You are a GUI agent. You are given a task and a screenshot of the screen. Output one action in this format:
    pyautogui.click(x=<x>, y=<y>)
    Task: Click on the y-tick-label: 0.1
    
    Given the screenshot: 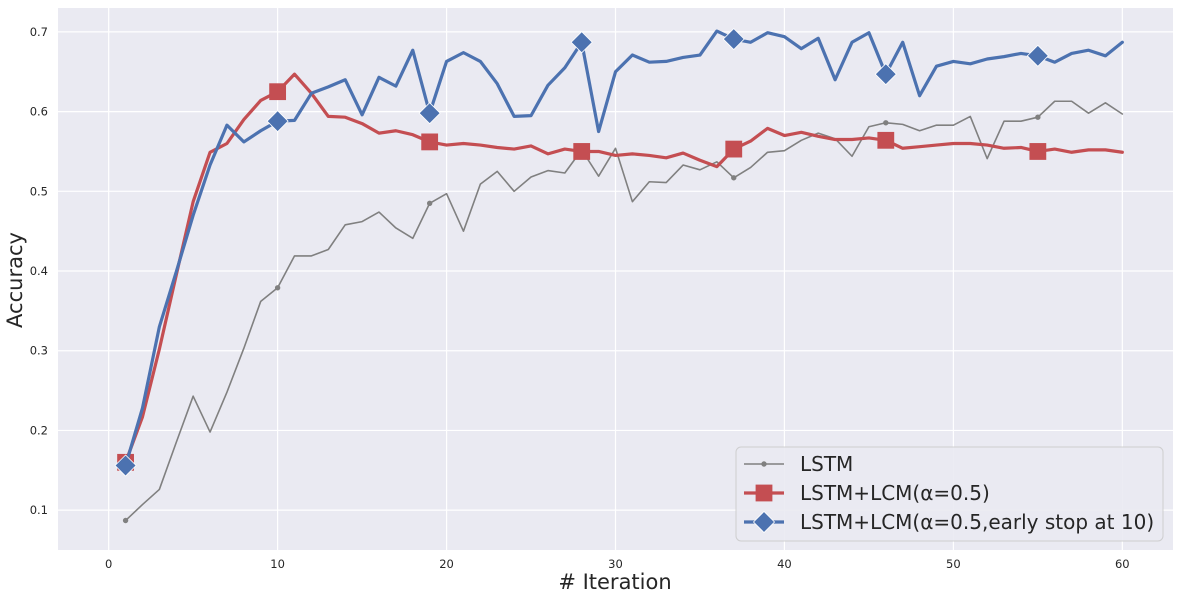 What is the action you would take?
    pyautogui.click(x=39, y=510)
    